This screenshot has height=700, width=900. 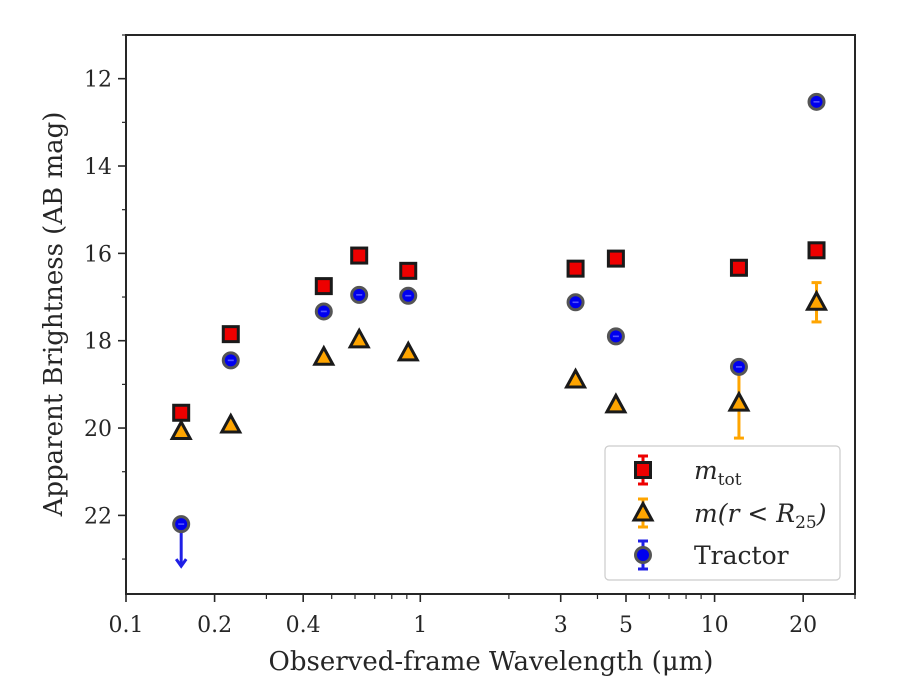 I want to click on legend-box, so click(x=722, y=513).